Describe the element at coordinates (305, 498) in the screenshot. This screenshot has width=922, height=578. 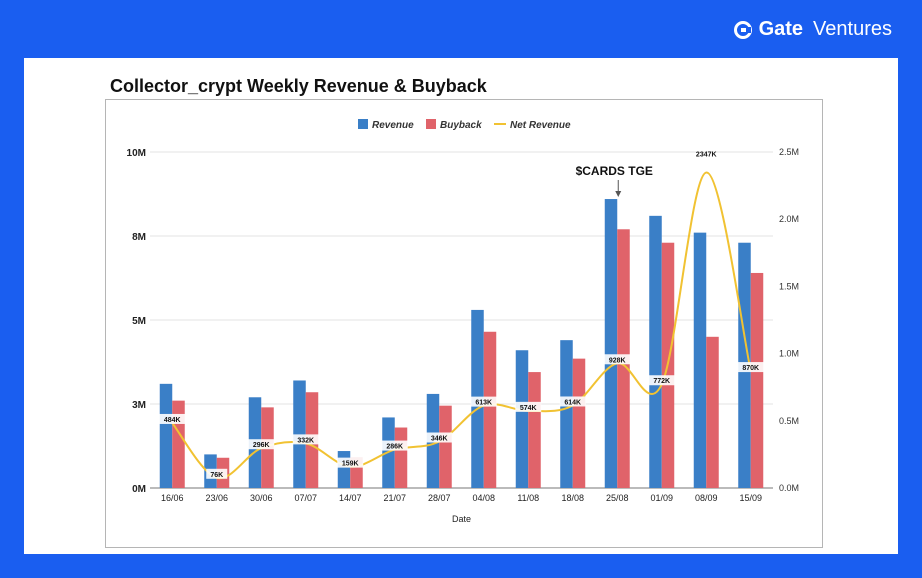
I see `x-tick-label: 07/07` at that location.